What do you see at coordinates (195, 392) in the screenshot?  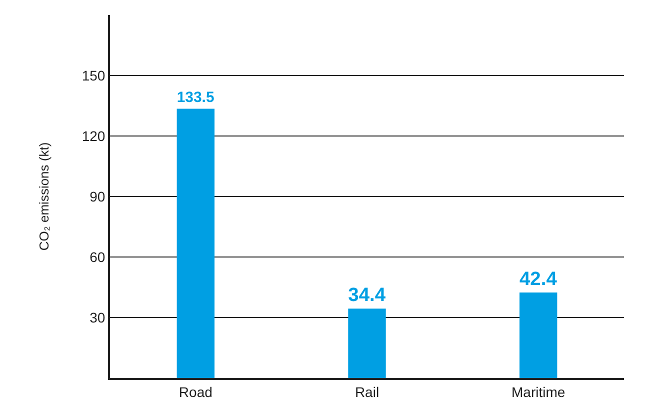 I see `x-tick-label: Road` at bounding box center [195, 392].